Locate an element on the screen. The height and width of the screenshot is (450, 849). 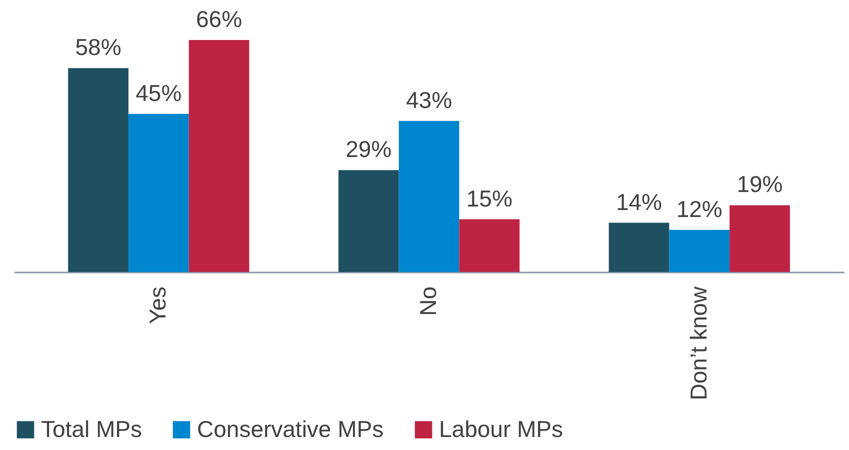
data-label: 45% is located at coordinates (159, 93).